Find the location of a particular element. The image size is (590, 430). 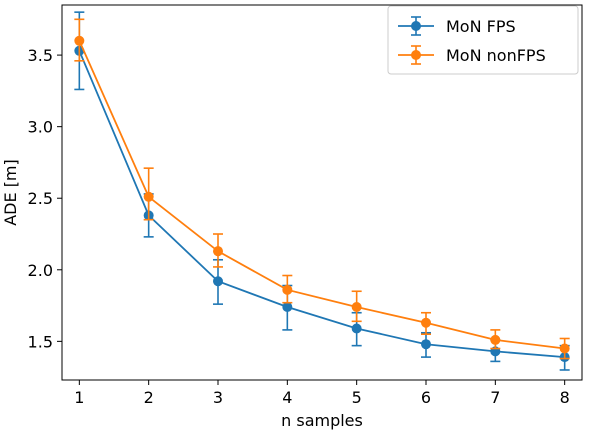

legend-box is located at coordinates (483, 40).